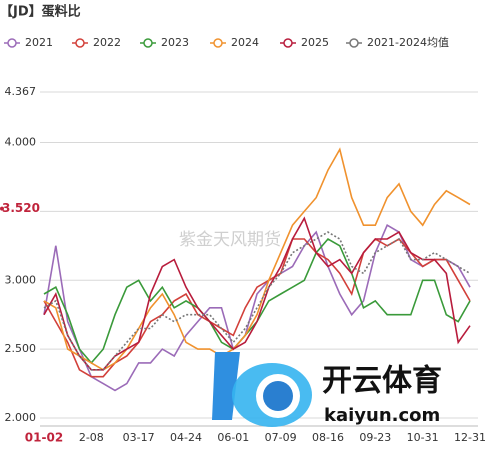 This screenshot has width=491, height=449. I want to click on y-tick-label: 3.000, so click(21, 279).